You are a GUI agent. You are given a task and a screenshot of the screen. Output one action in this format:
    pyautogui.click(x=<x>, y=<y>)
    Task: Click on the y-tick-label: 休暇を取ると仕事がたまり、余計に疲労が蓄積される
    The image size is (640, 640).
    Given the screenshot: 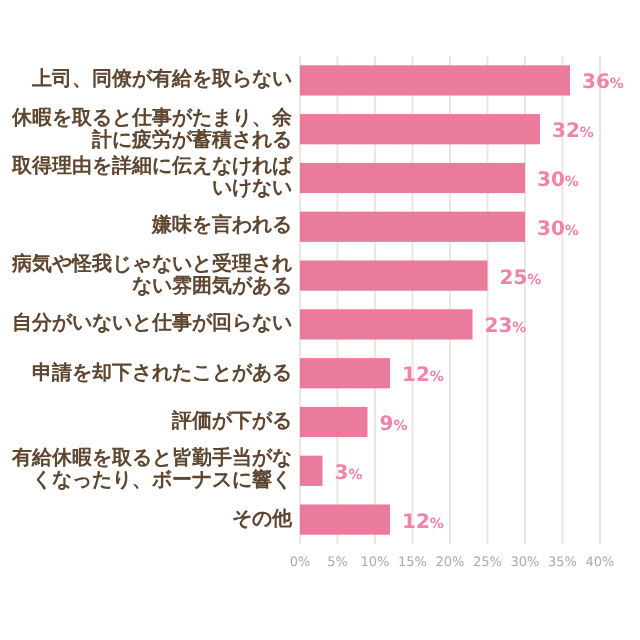 What is the action you would take?
    pyautogui.click(x=150, y=129)
    